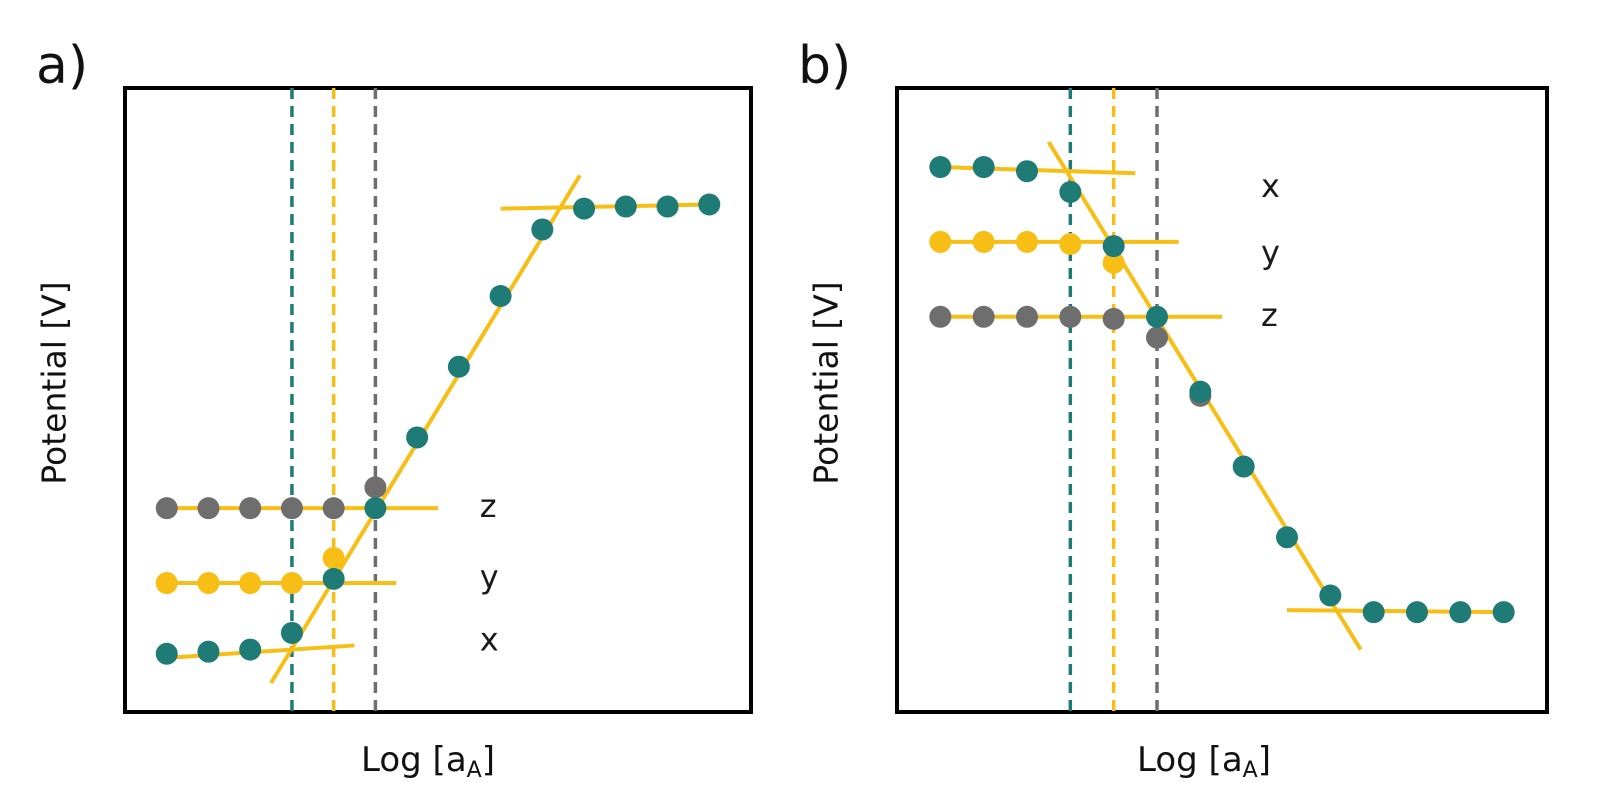 This screenshot has height=800, width=1600. I want to click on panel-b-x-label-close: ], so click(1264, 760).